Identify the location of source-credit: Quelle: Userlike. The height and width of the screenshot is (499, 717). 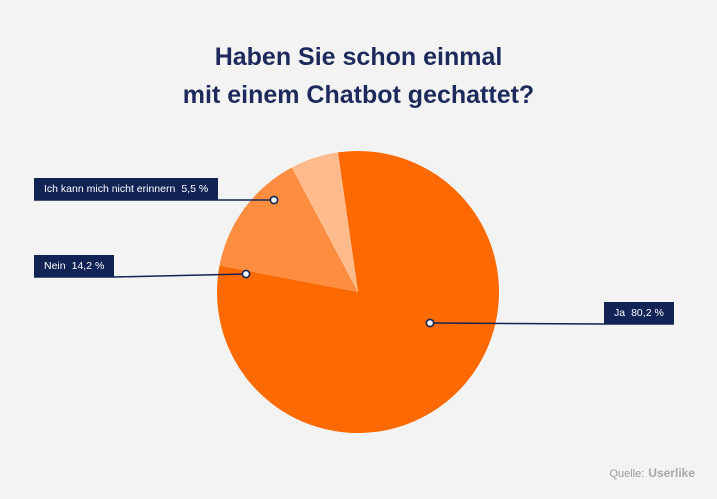
(652, 473).